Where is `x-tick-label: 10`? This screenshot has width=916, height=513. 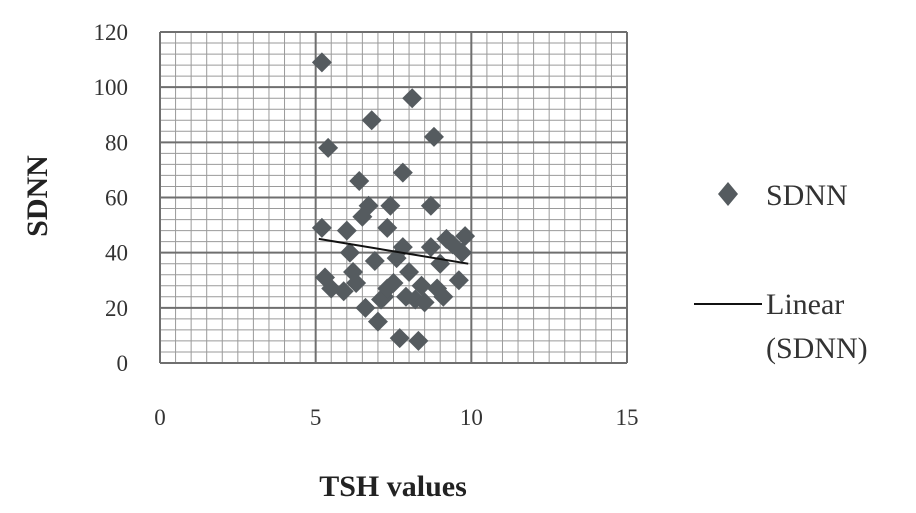
x-tick-label: 10 is located at coordinates (471, 417).